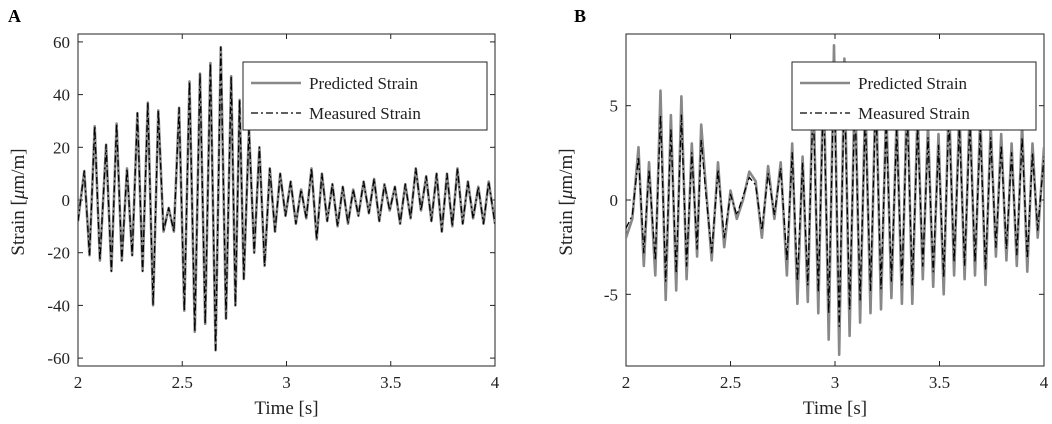 This screenshot has height=424, width=1052. I want to click on y-tick-label: 20, so click(61, 147).